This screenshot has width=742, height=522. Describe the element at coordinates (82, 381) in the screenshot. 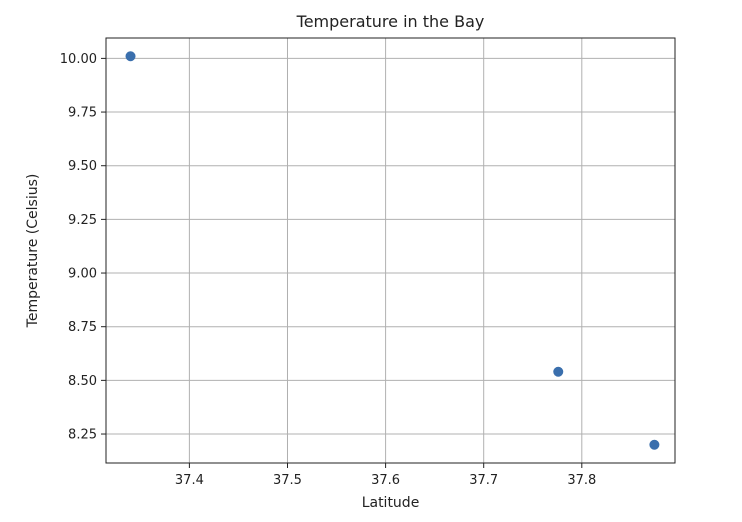

I see `y-tick-label: 8.50` at that location.